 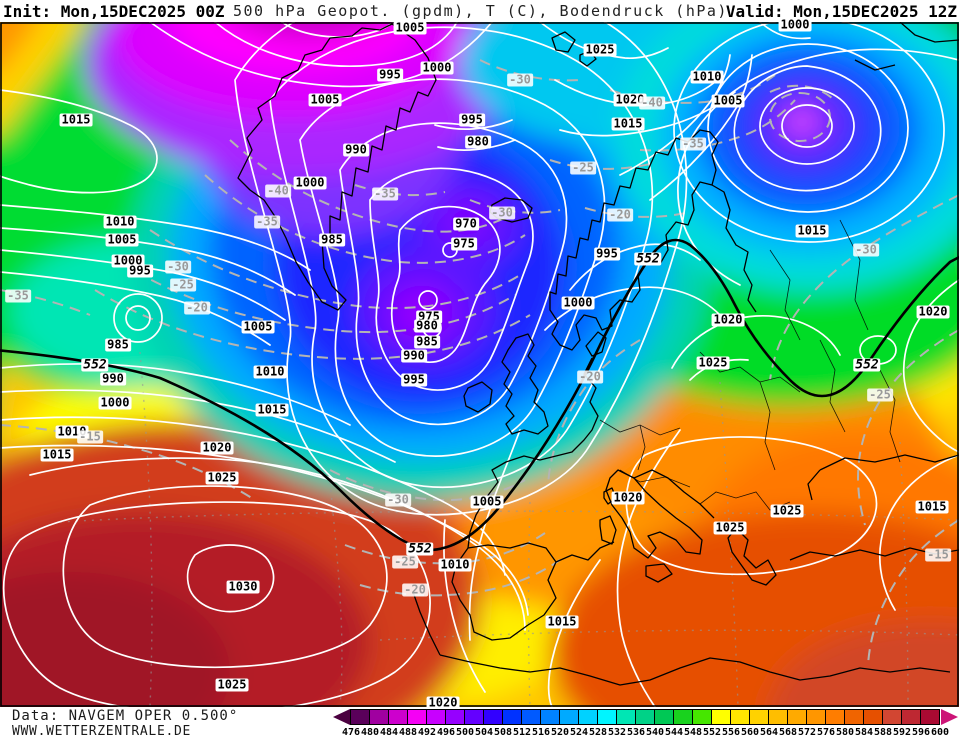 What do you see at coordinates (750, 732) in the screenshot?
I see `colorbar-tick-label: 560` at bounding box center [750, 732].